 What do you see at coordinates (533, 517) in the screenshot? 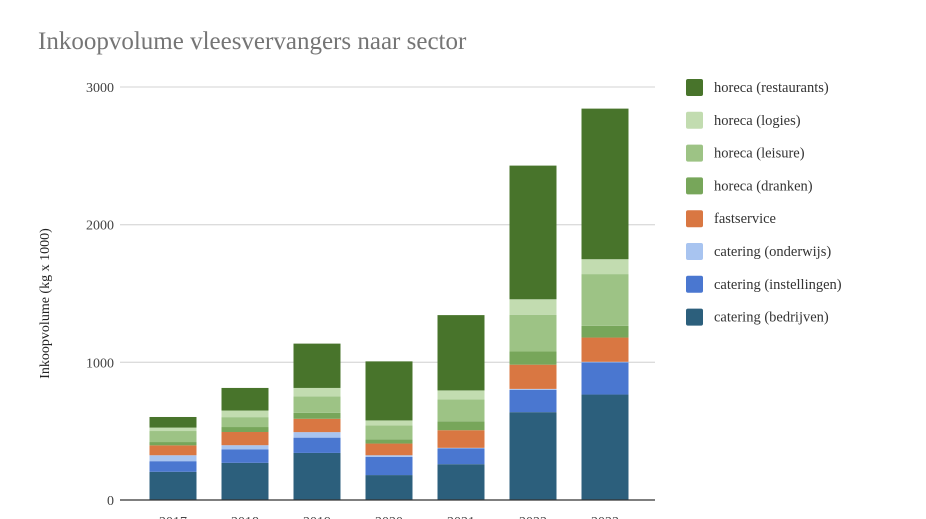
I see `x-tick-label: 2022` at bounding box center [533, 517].